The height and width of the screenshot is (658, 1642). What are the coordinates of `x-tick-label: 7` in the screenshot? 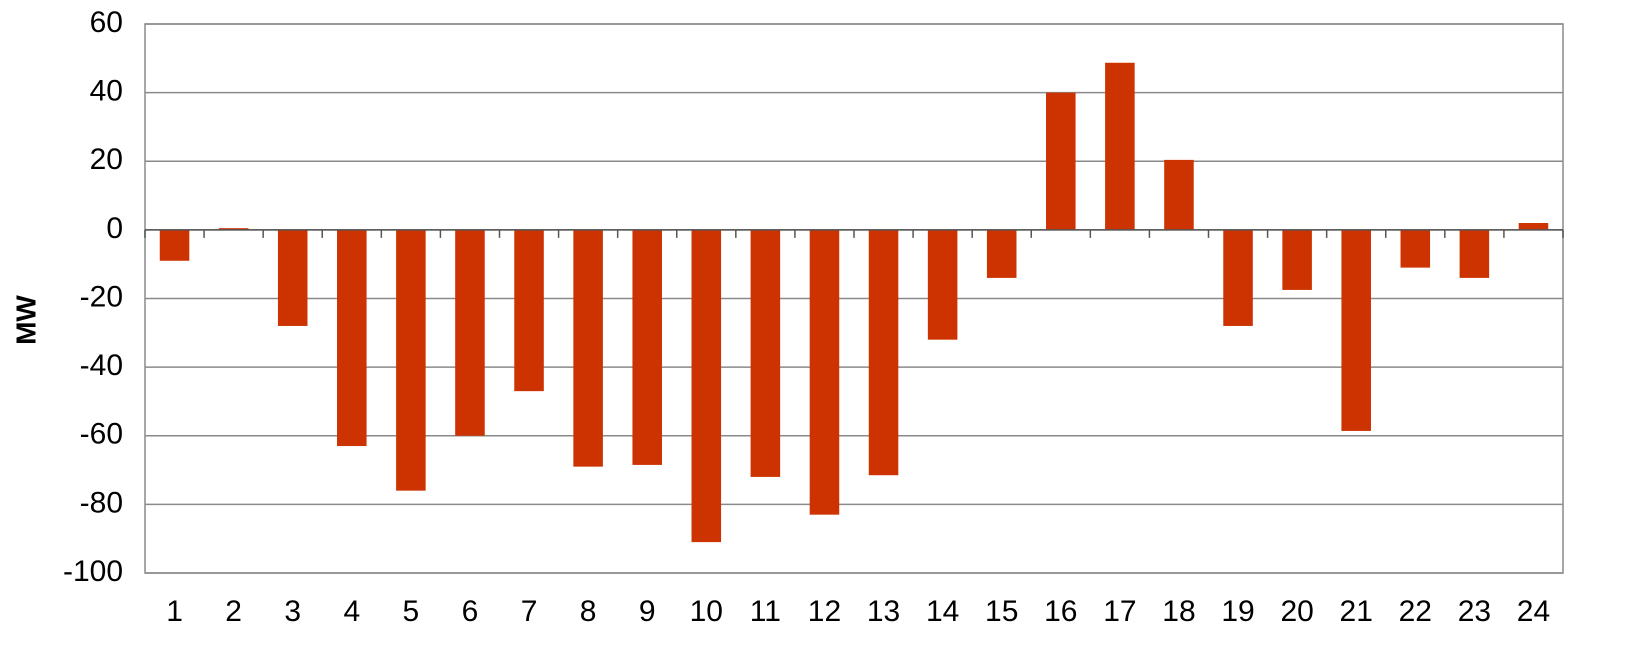 It's located at (529, 611).